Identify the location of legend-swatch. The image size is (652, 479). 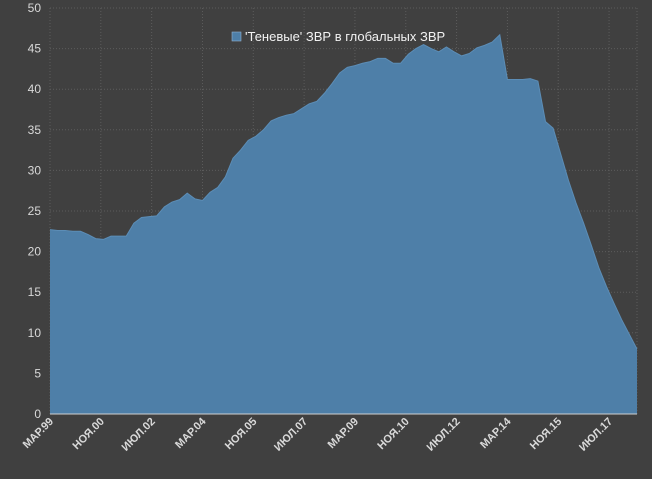
(236, 36).